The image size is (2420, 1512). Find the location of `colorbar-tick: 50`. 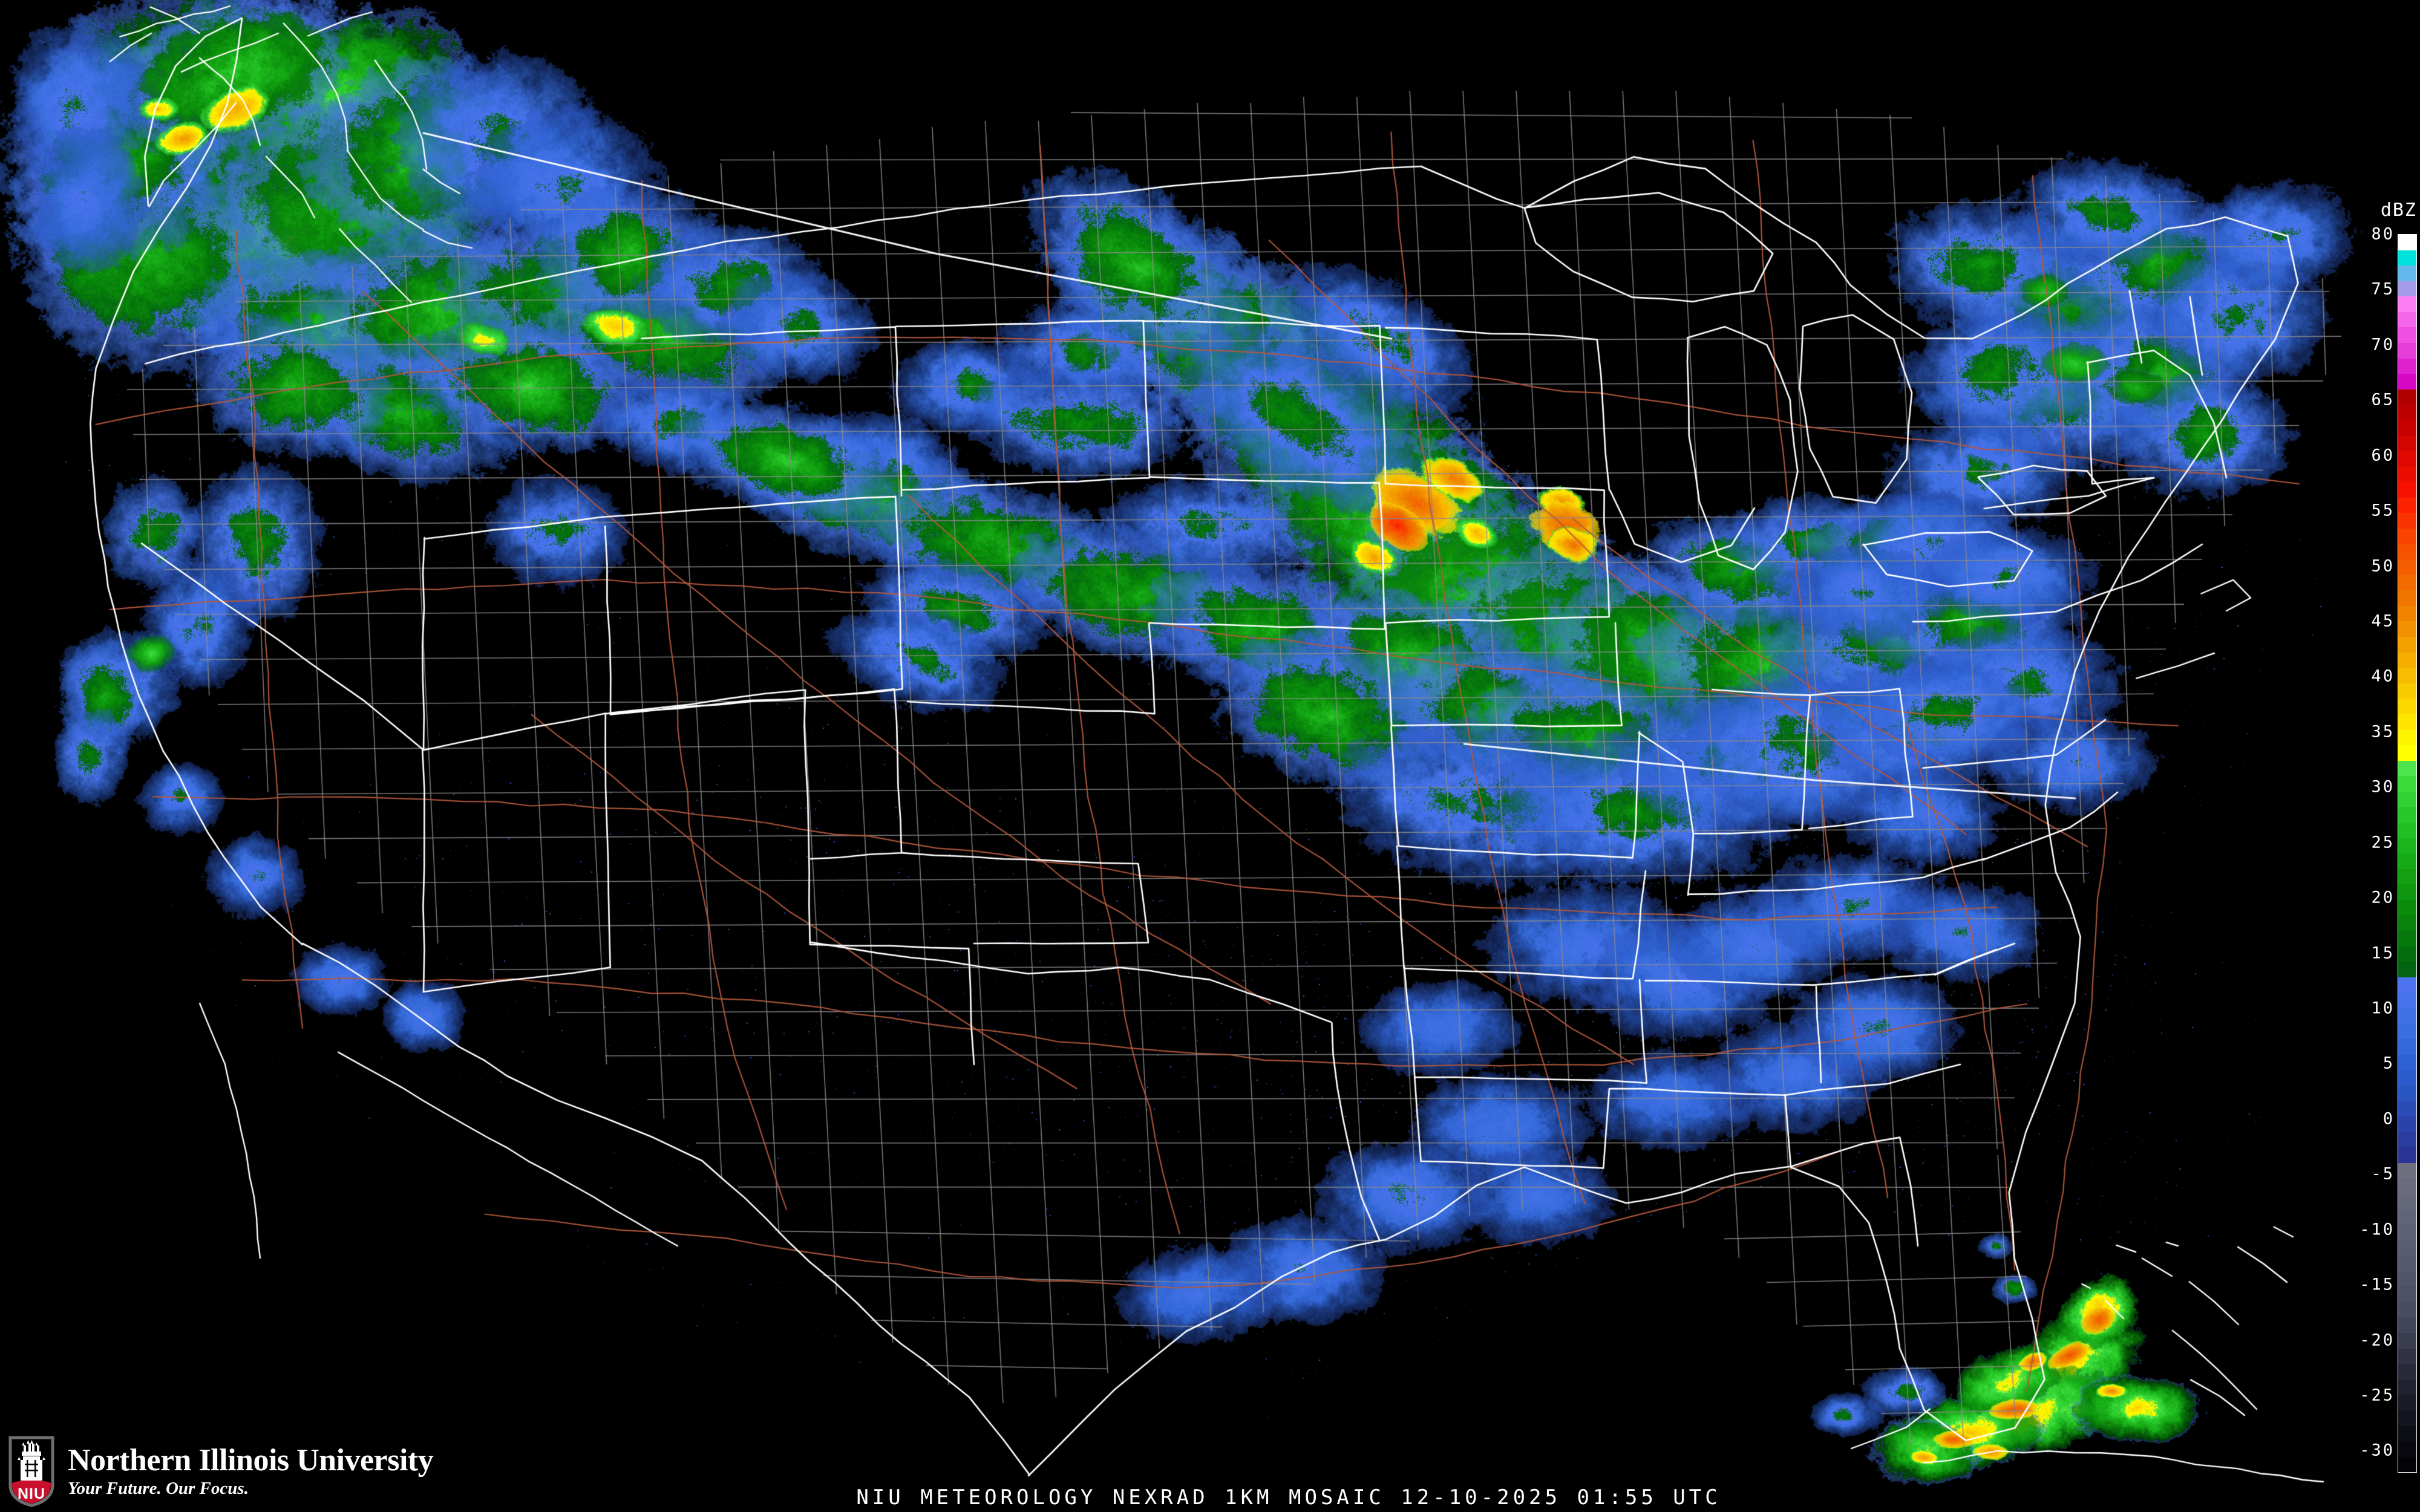

colorbar-tick: 50 is located at coordinates (2383, 566).